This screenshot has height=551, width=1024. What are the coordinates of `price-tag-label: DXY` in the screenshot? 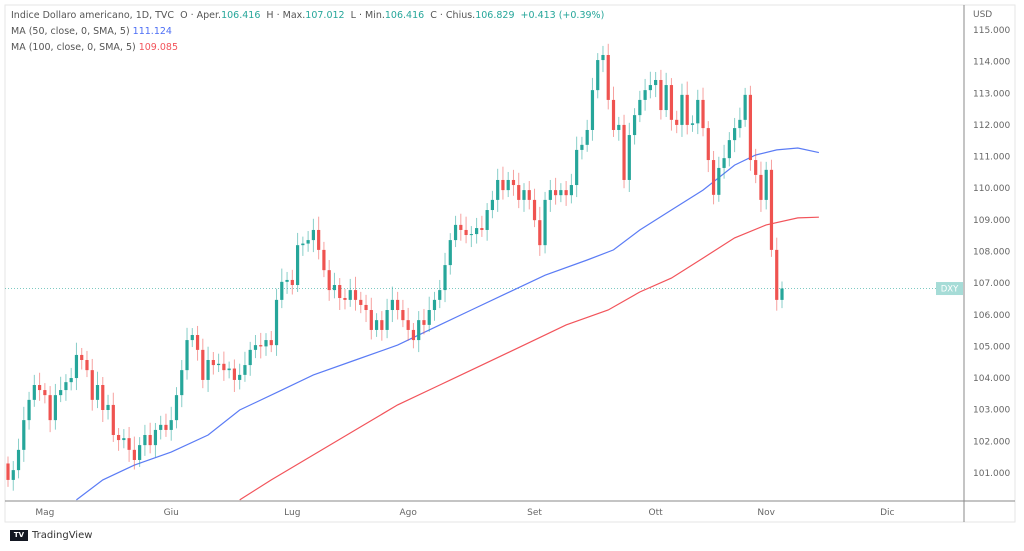 It's located at (950, 290).